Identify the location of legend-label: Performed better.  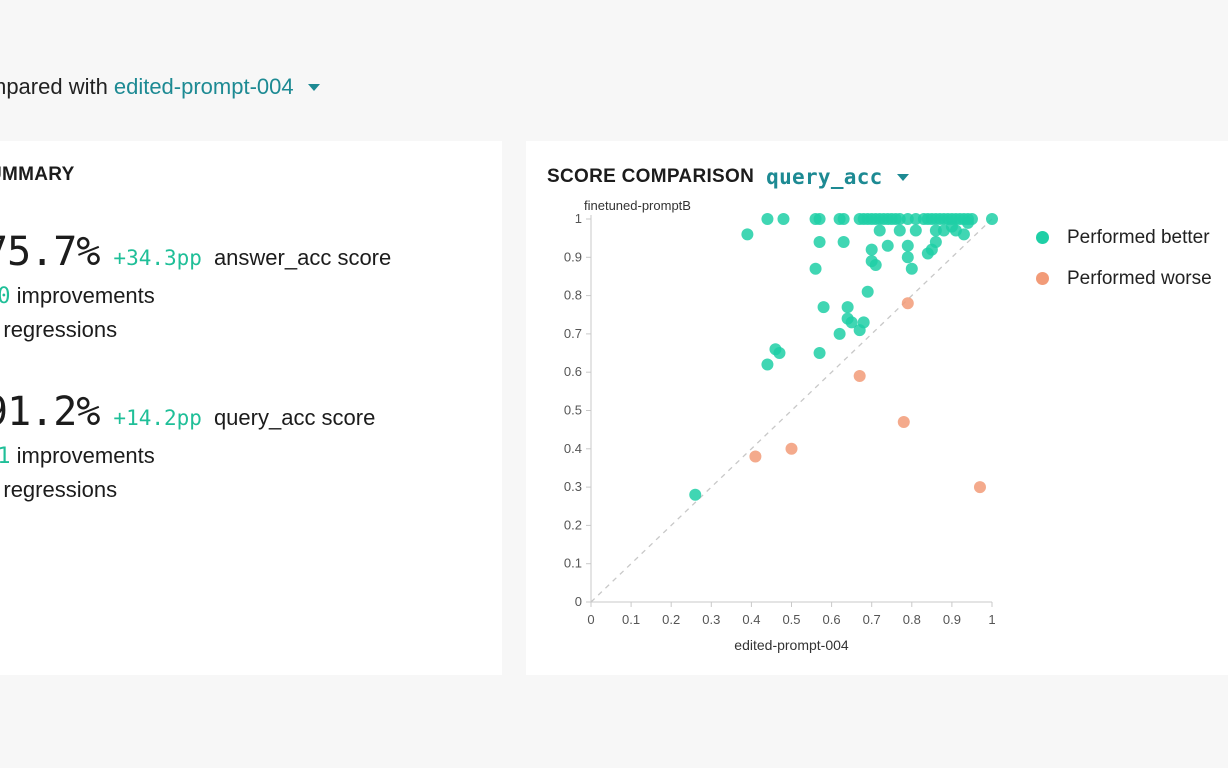
(1138, 237).